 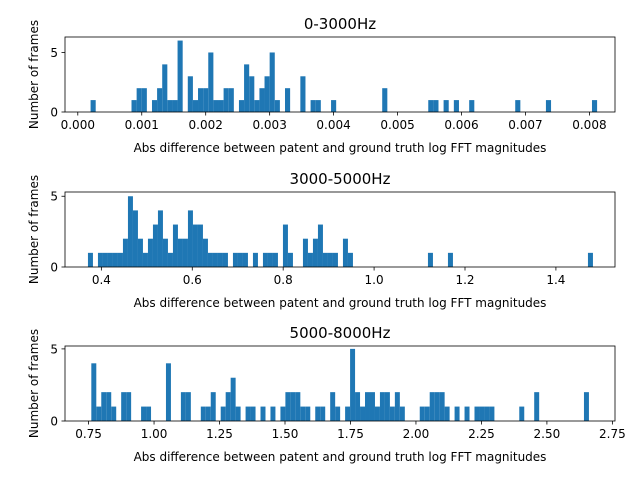 What do you see at coordinates (206, 125) in the screenshot?
I see `x-tick-label: 0.002` at bounding box center [206, 125].